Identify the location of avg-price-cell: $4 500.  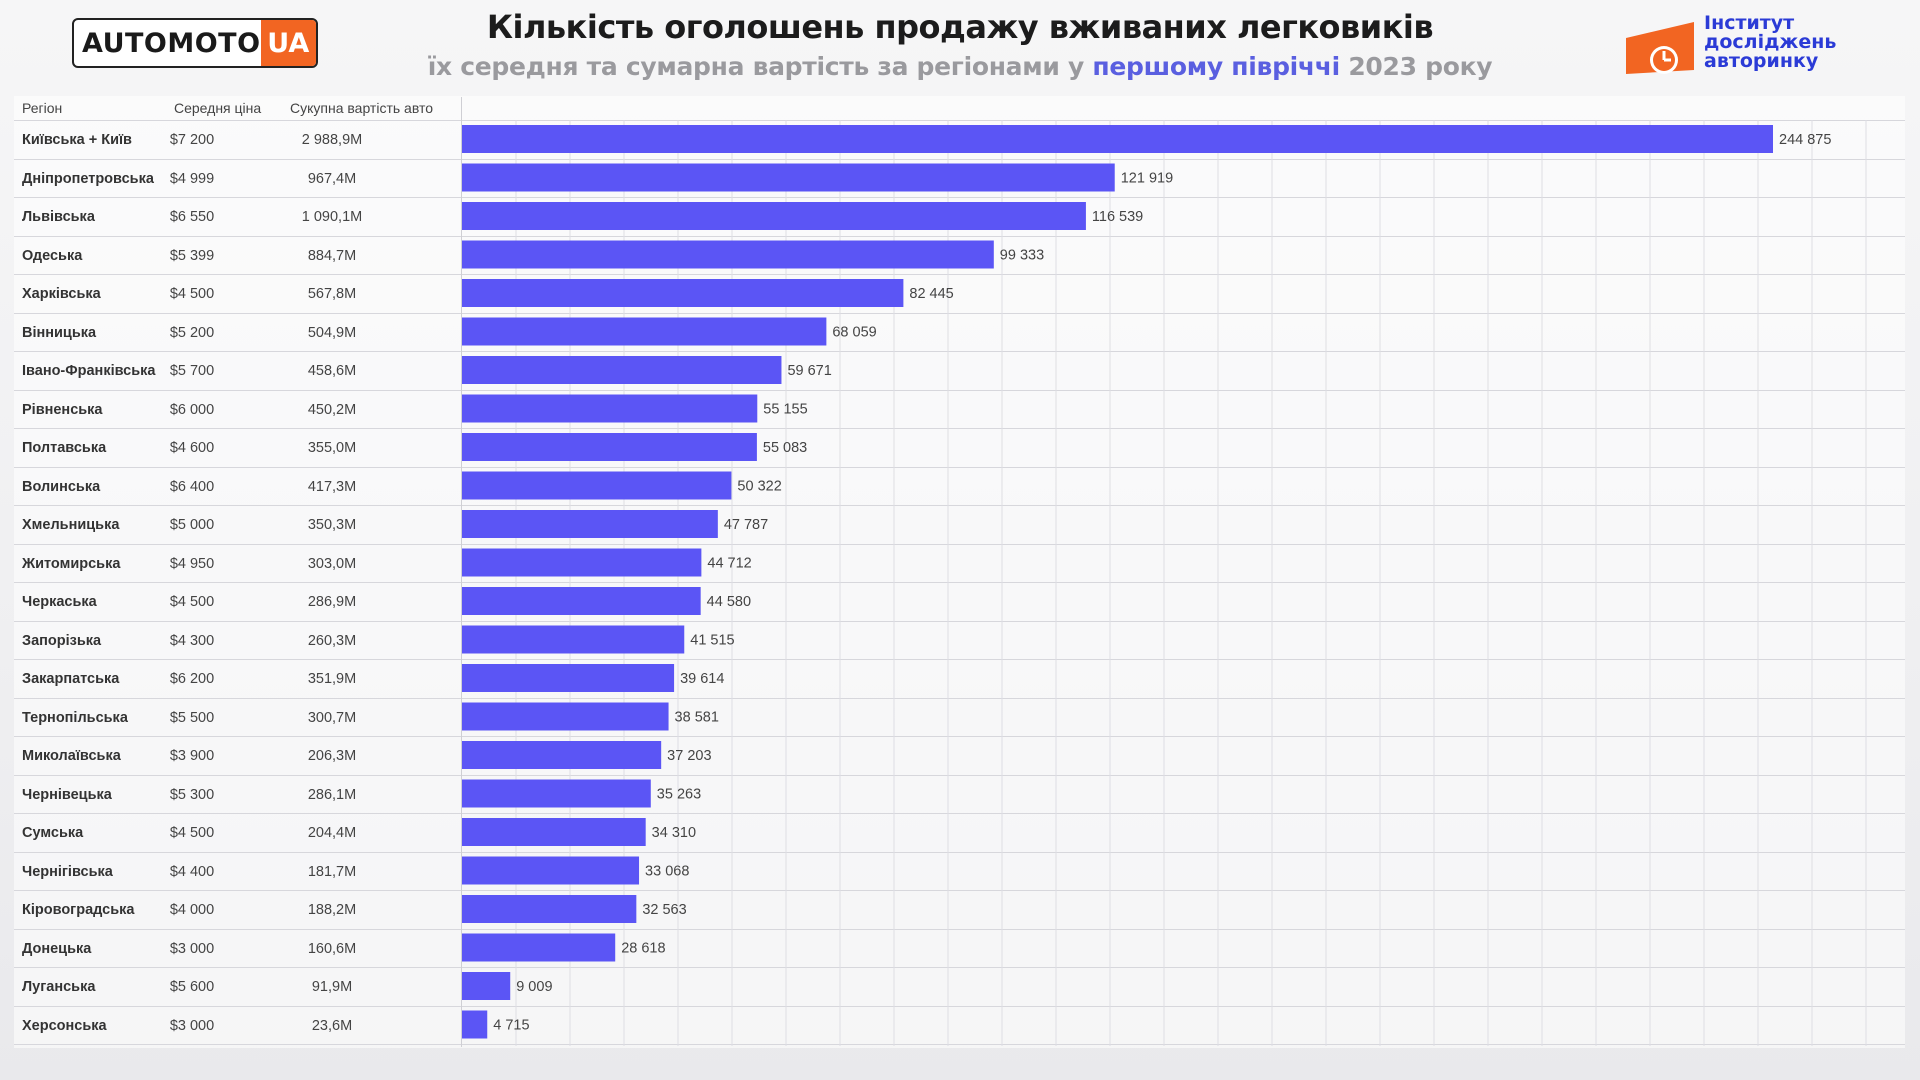
(192, 294).